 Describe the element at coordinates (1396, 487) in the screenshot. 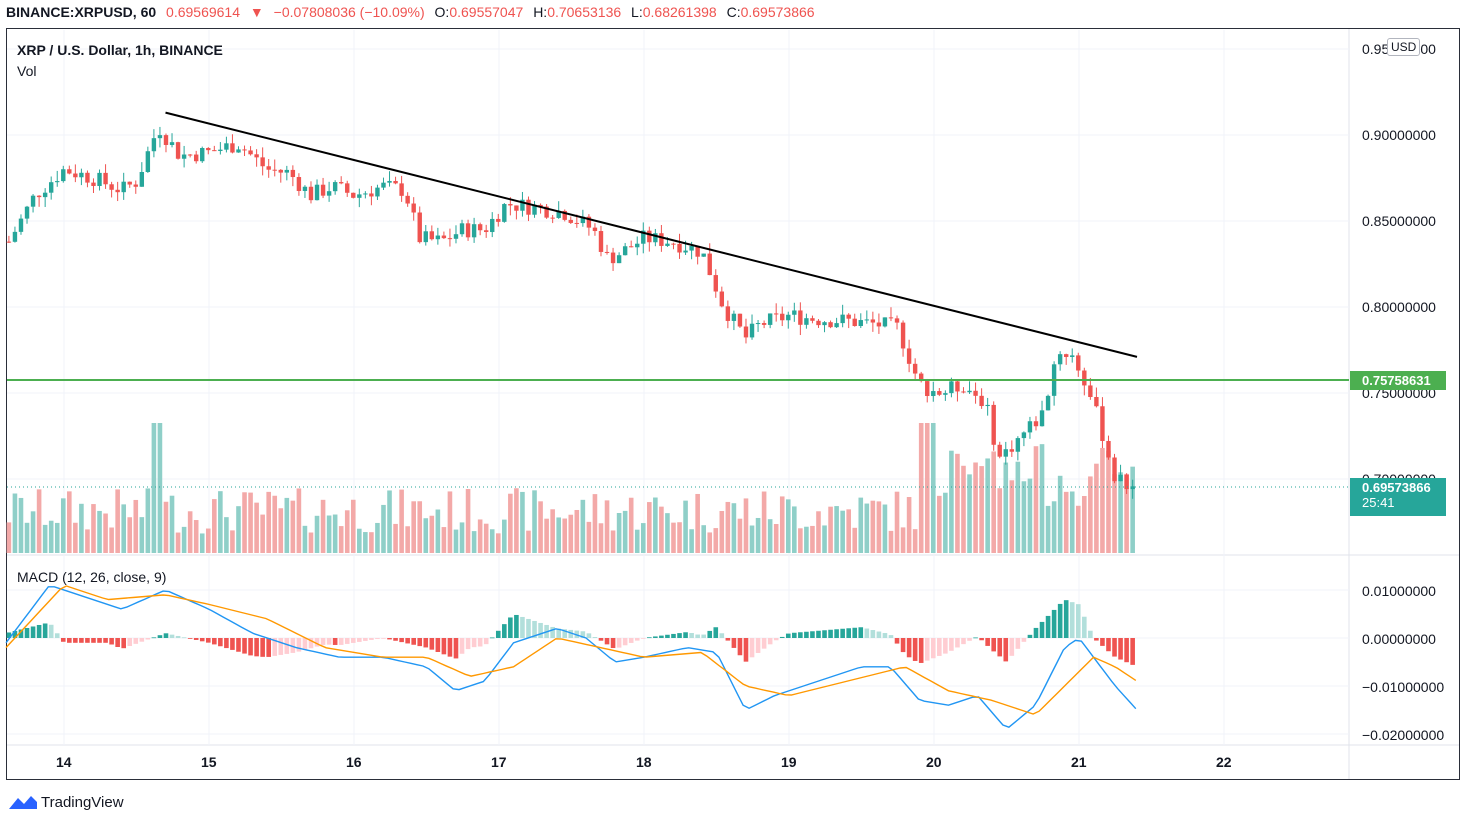

I see `last-price-tag-value: 0.69573866` at that location.